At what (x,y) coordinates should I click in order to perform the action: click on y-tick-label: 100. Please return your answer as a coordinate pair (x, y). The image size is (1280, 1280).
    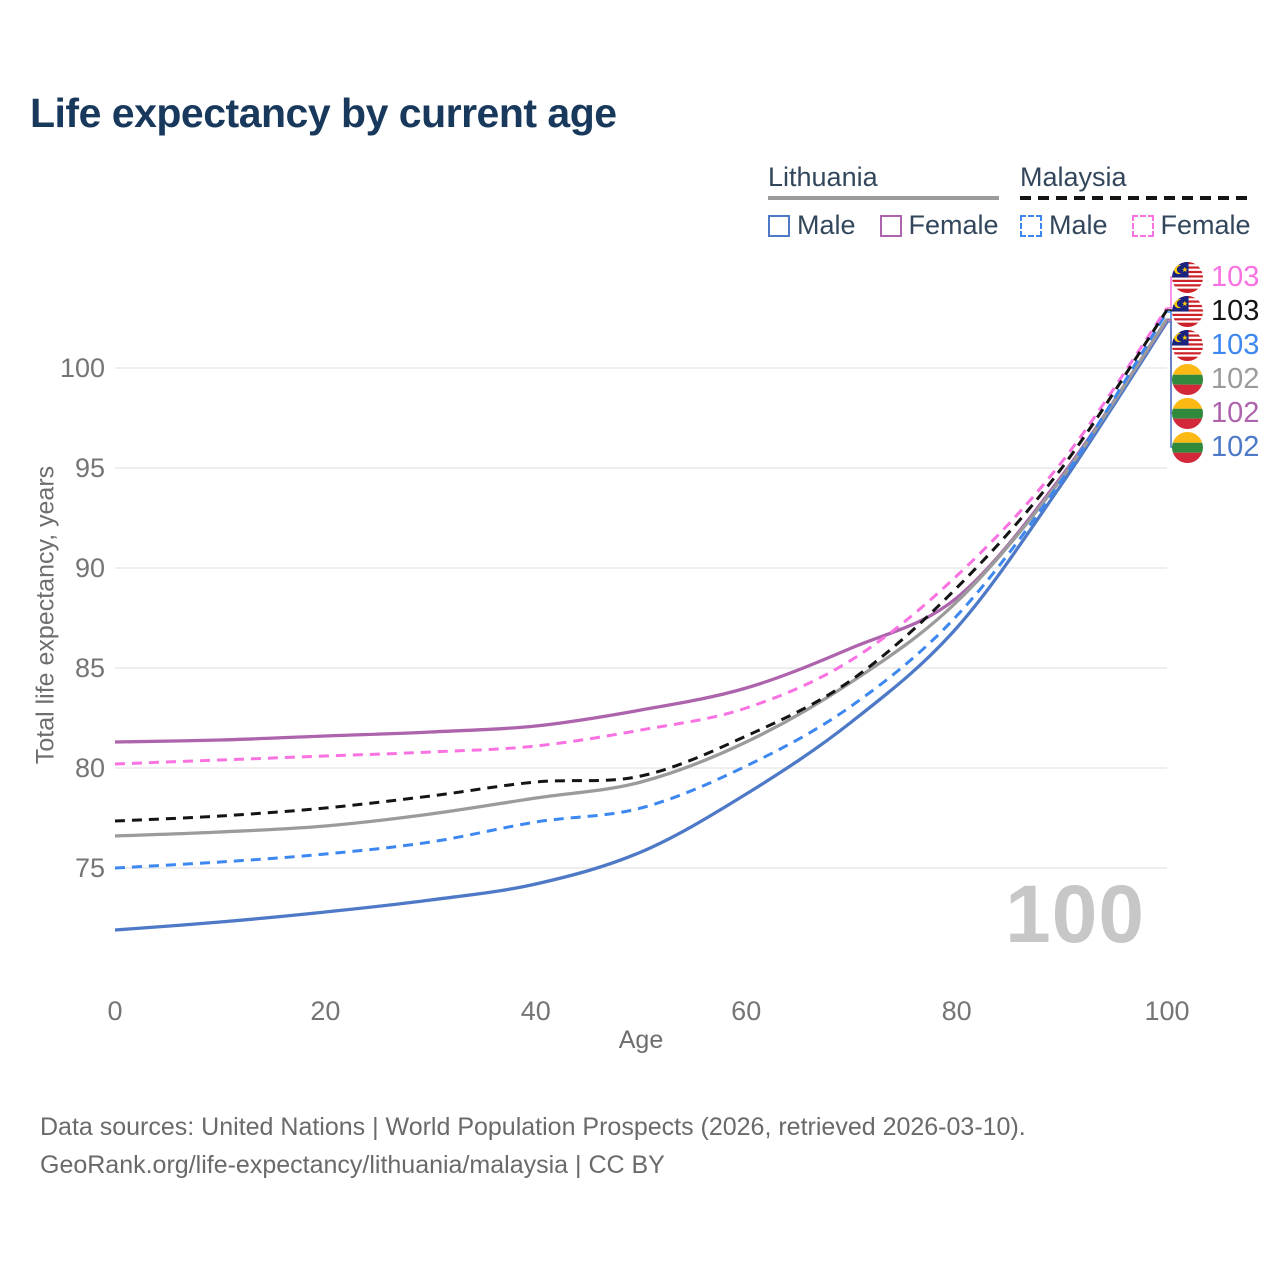
    Looking at the image, I should click on (82, 368).